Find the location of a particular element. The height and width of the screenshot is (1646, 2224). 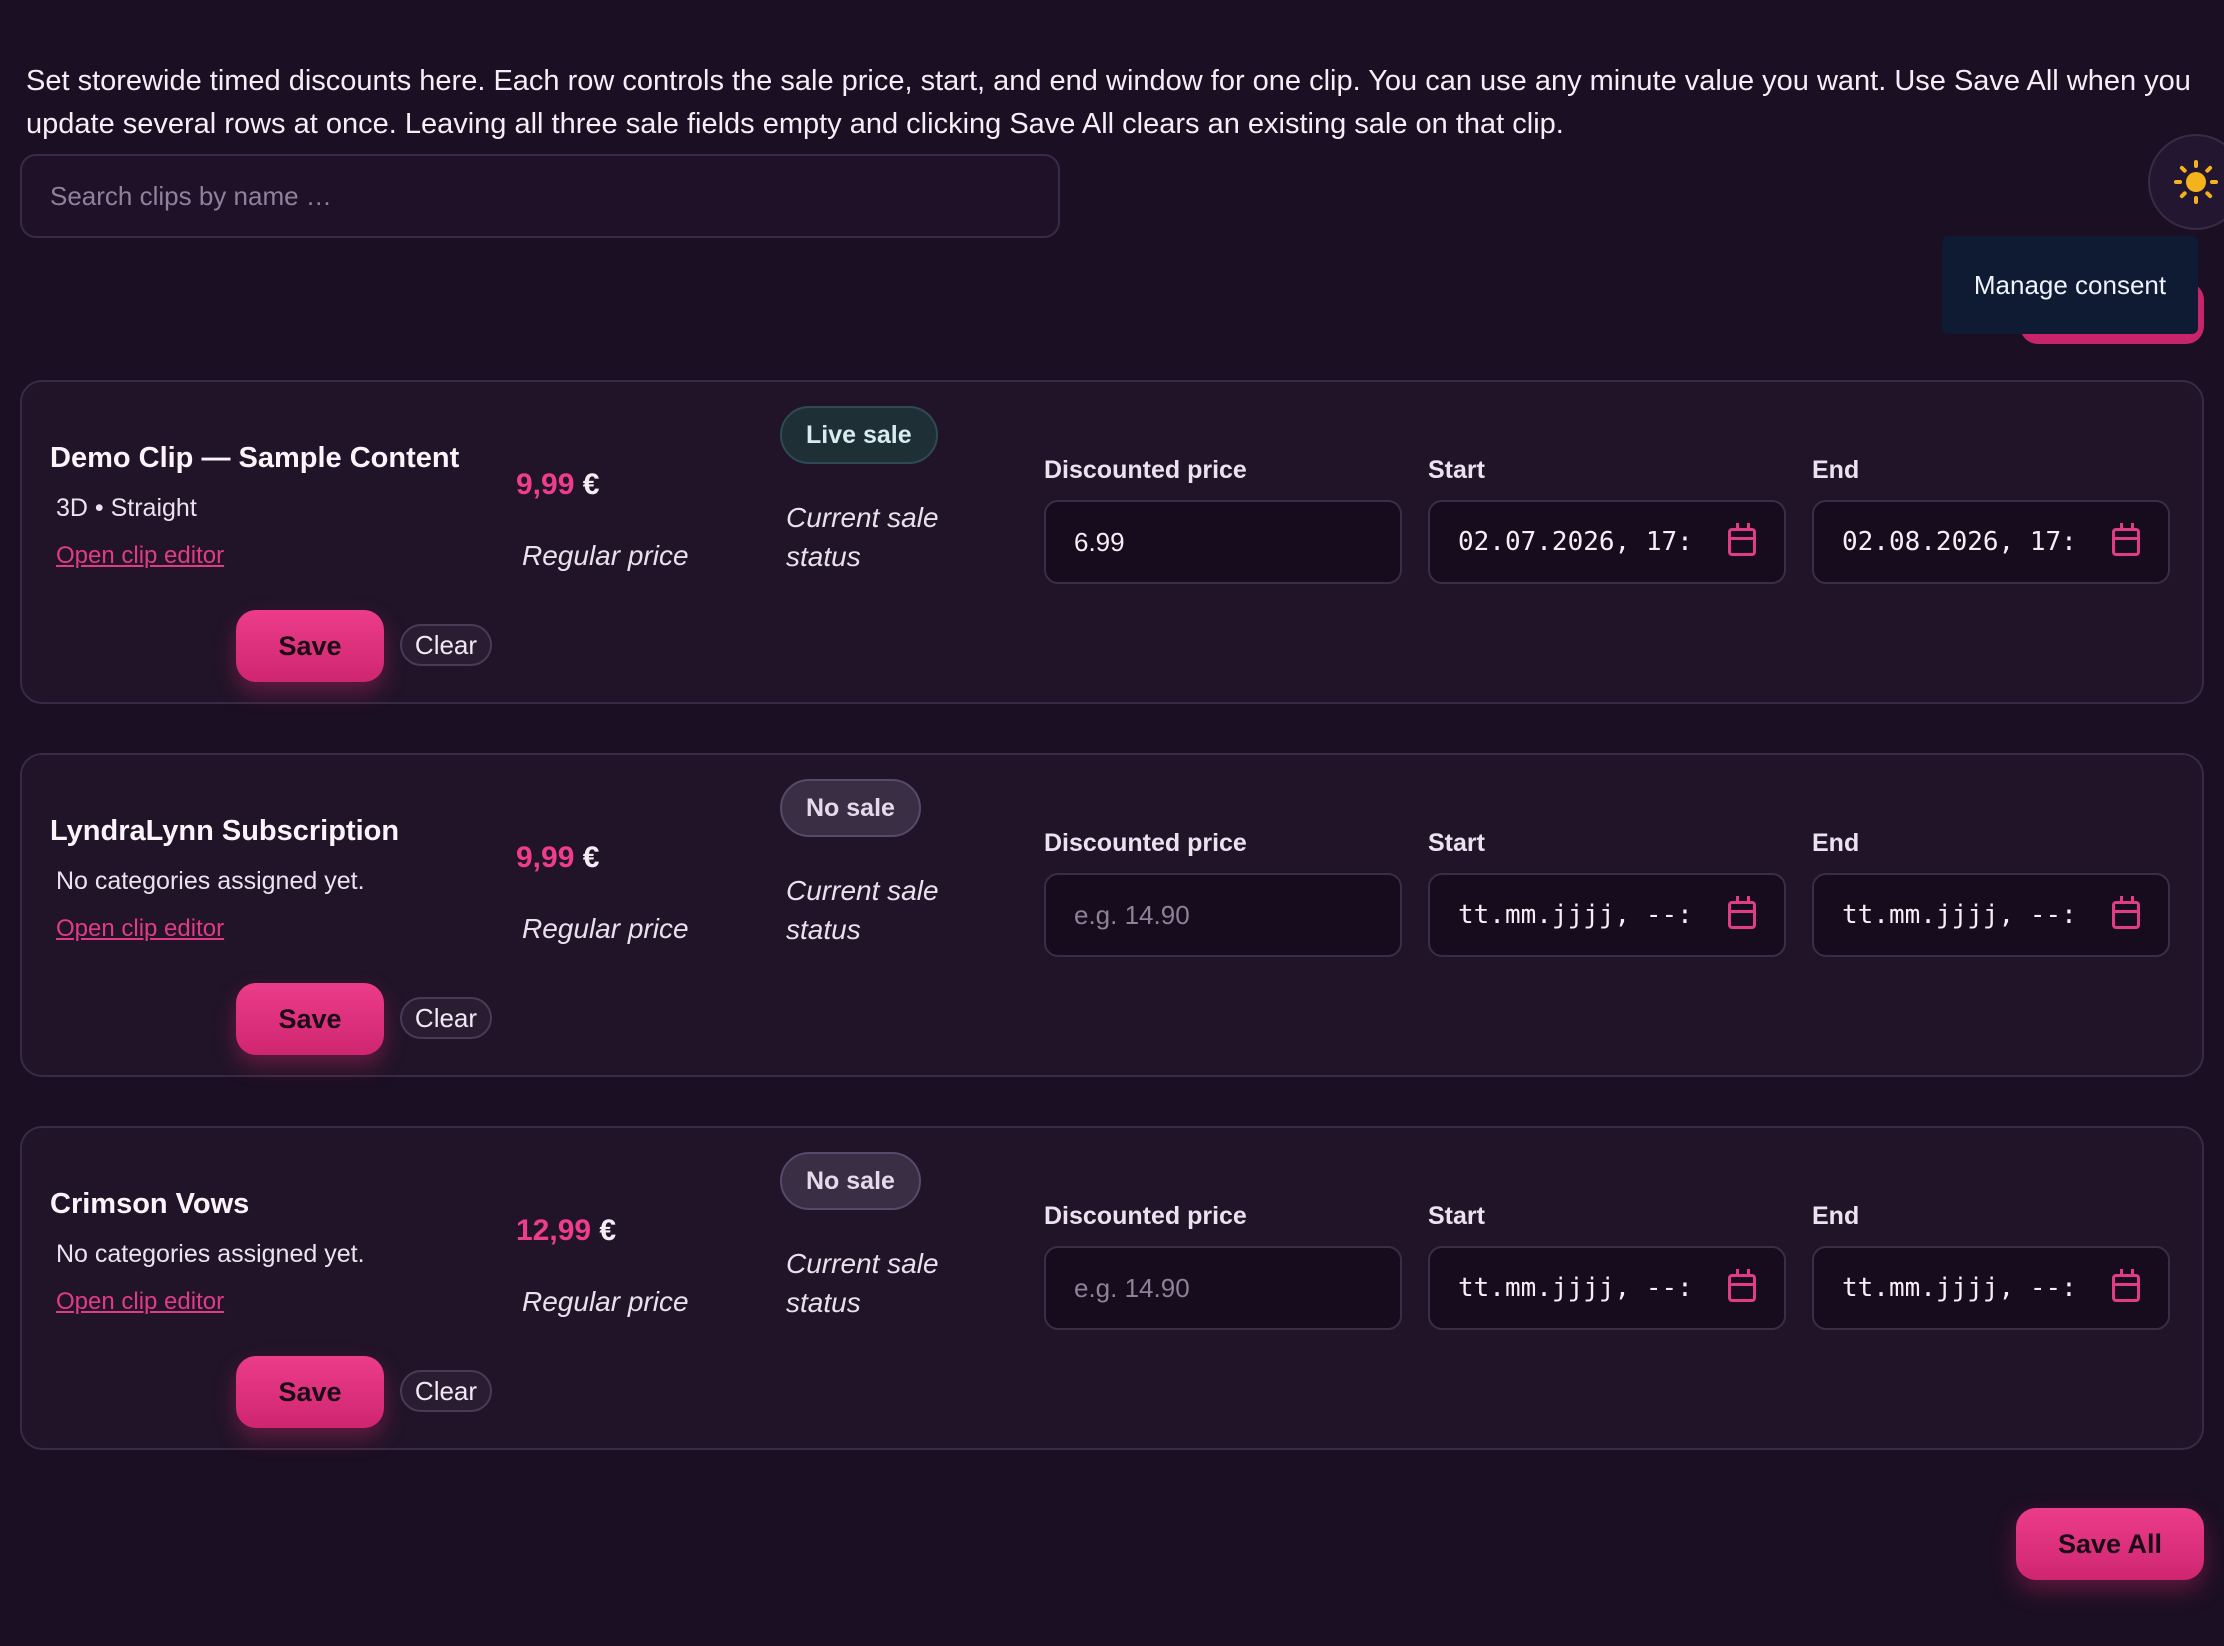

clip-title: LyndraLynn Subscription is located at coordinates (225, 831).